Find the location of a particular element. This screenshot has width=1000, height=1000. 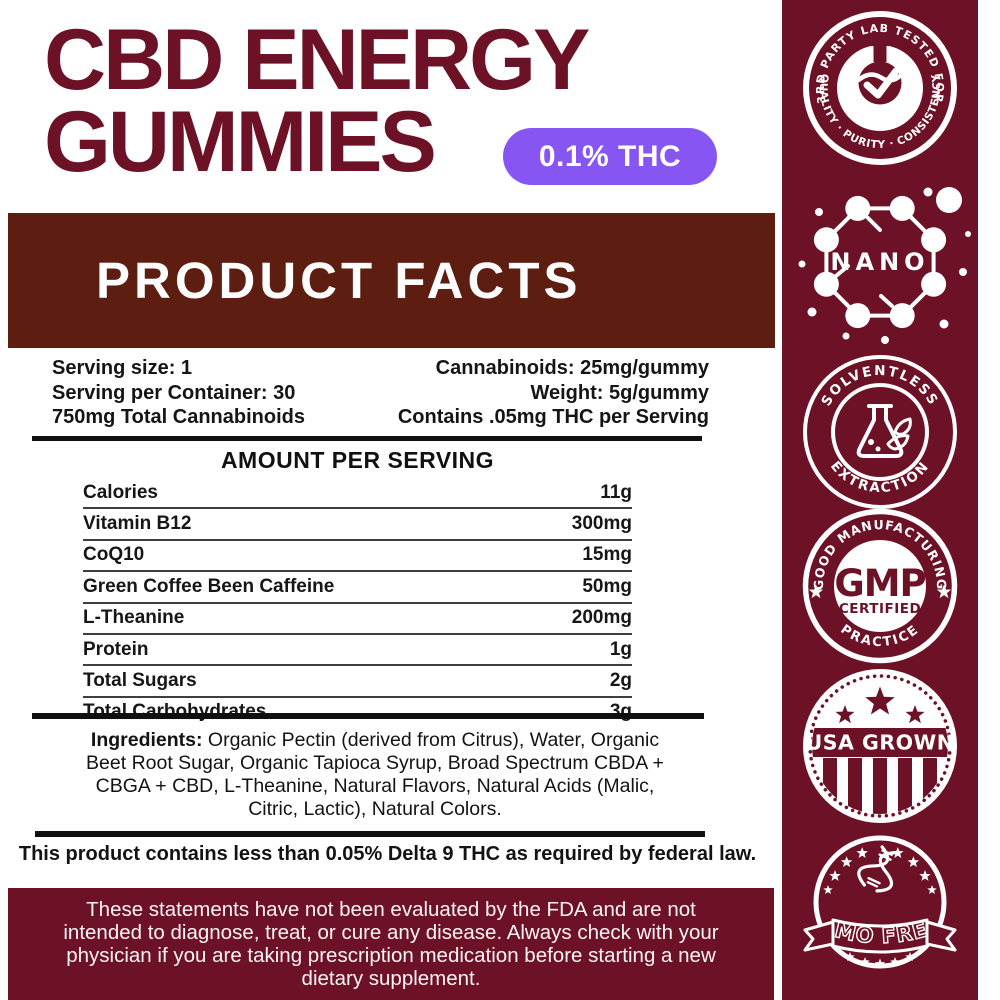

badge-ring-outer is located at coordinates (880, 432).